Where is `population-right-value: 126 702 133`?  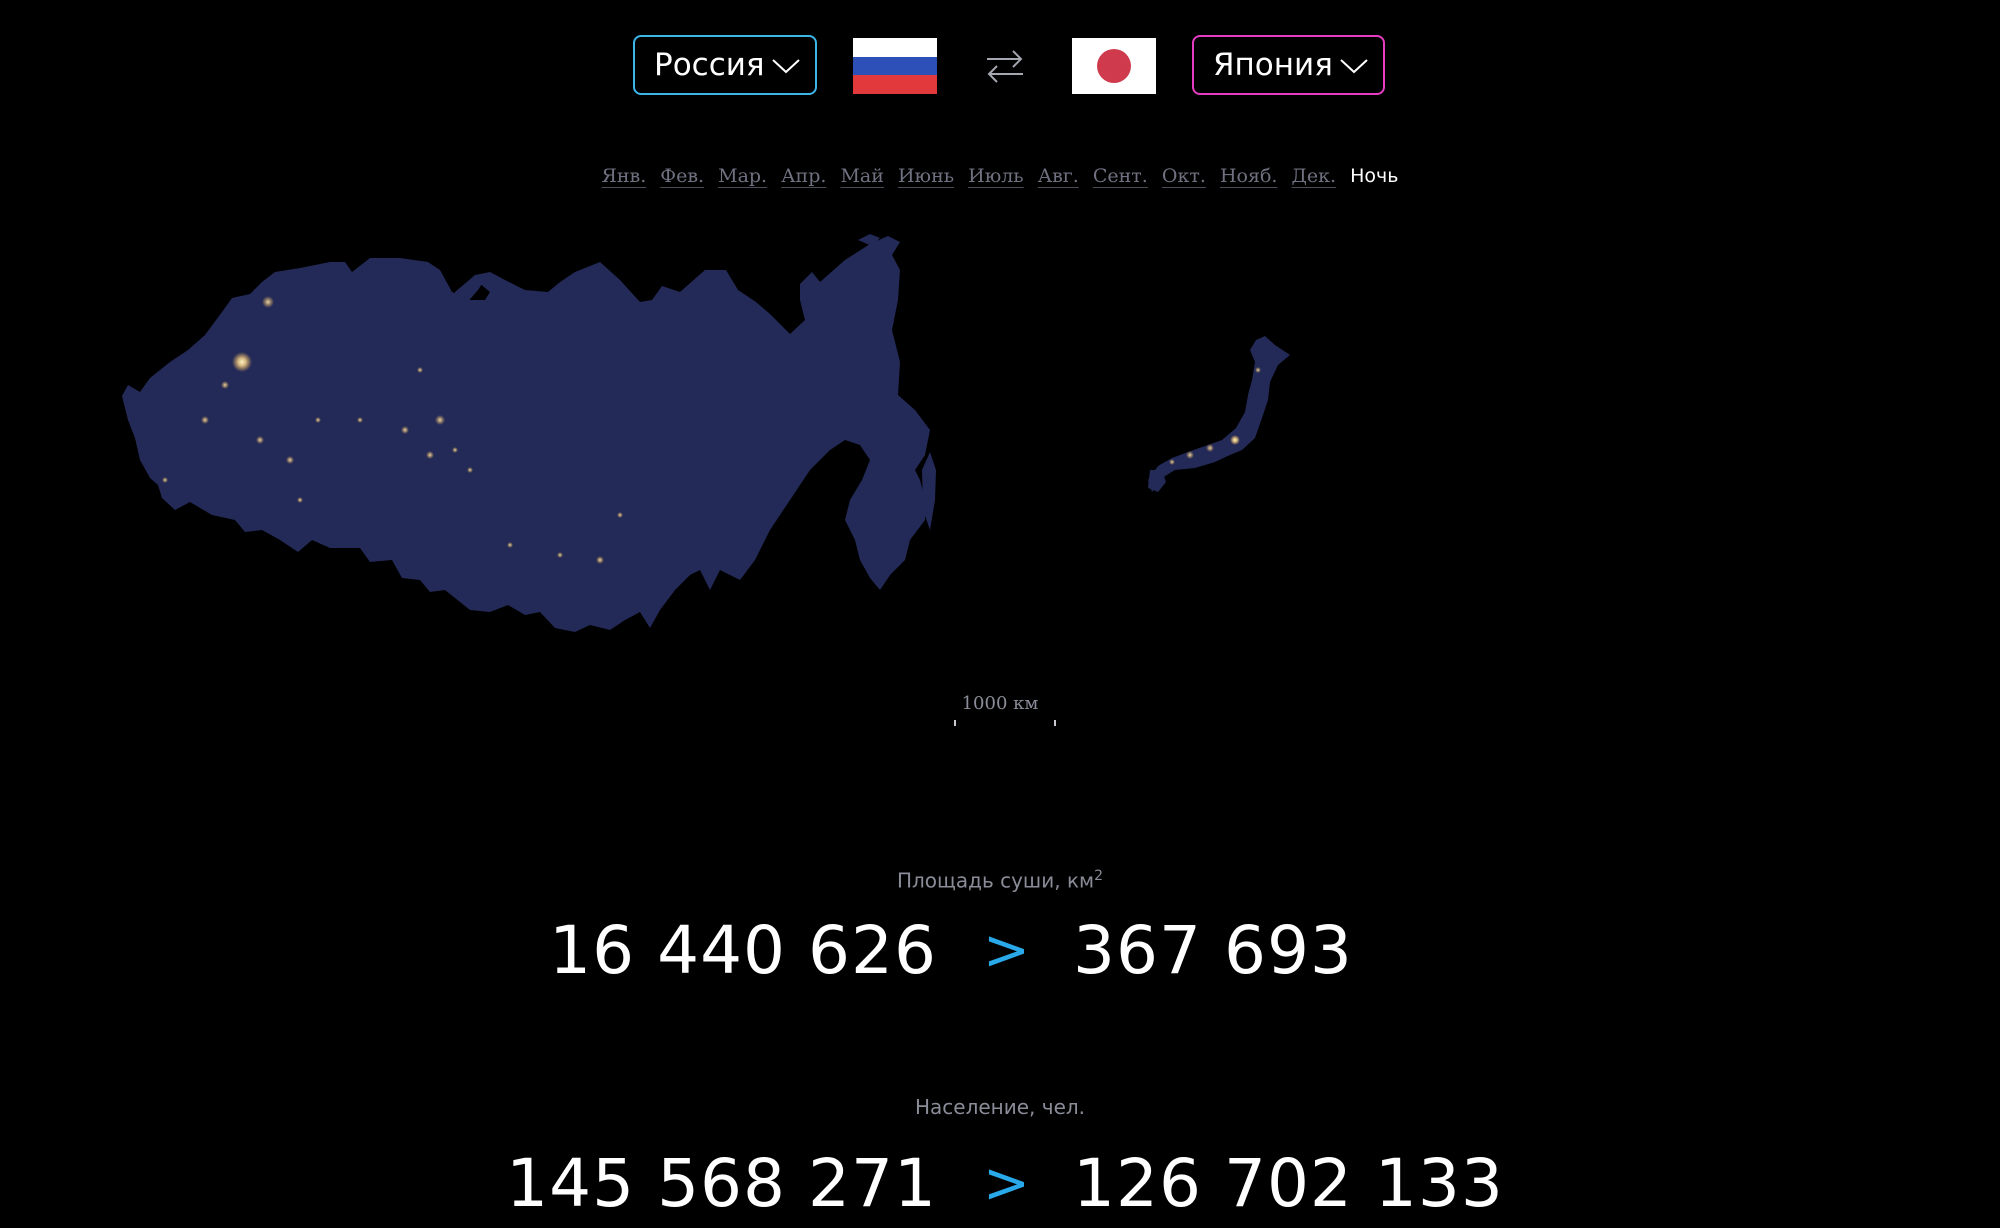 population-right-value: 126 702 133 is located at coordinates (1288, 1183).